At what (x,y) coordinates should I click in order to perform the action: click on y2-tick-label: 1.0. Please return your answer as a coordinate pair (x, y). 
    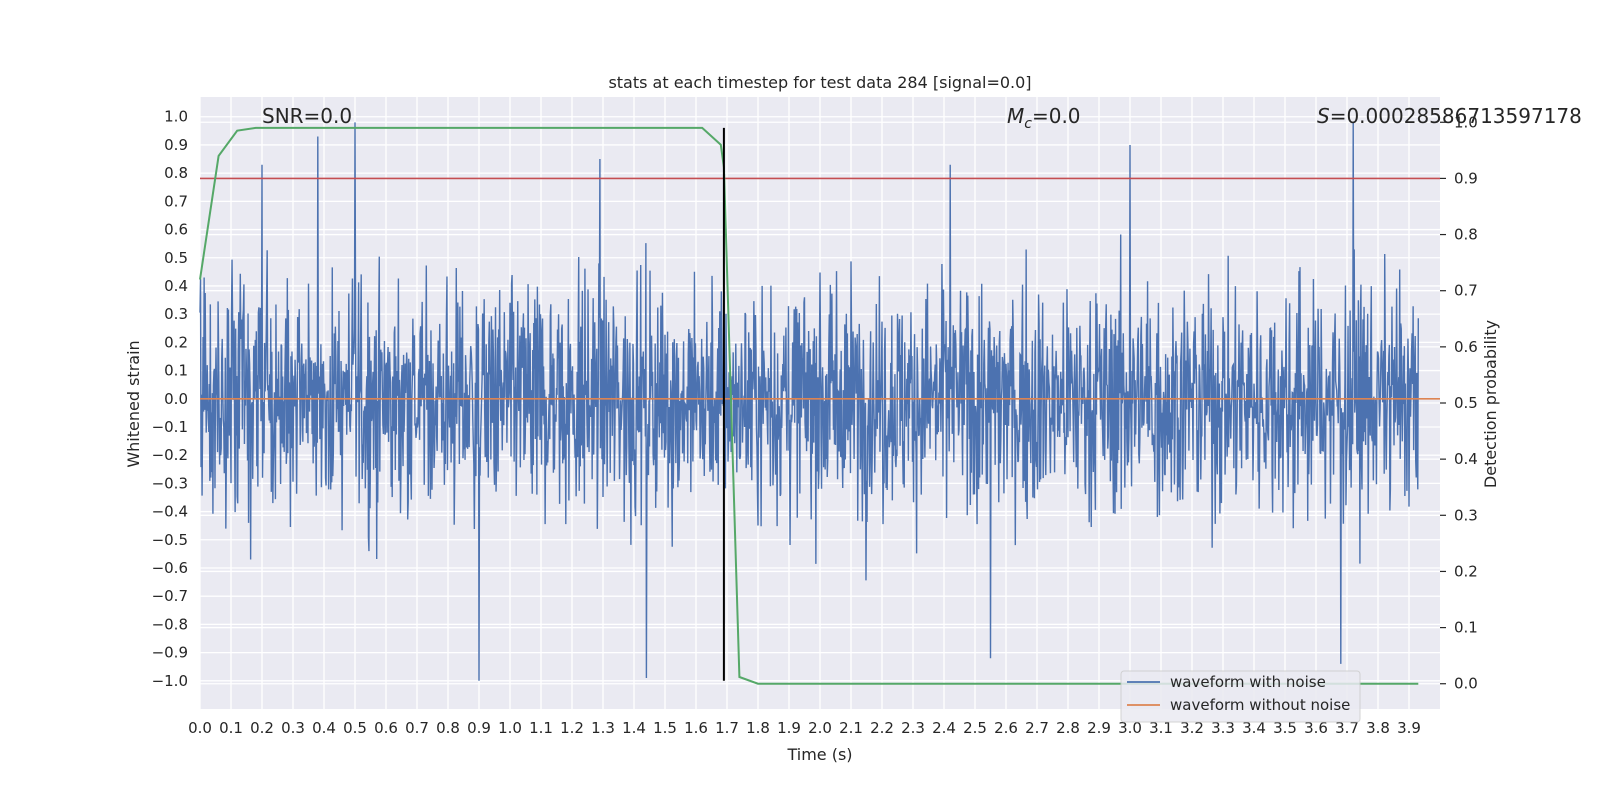
    Looking at the image, I should click on (1466, 122).